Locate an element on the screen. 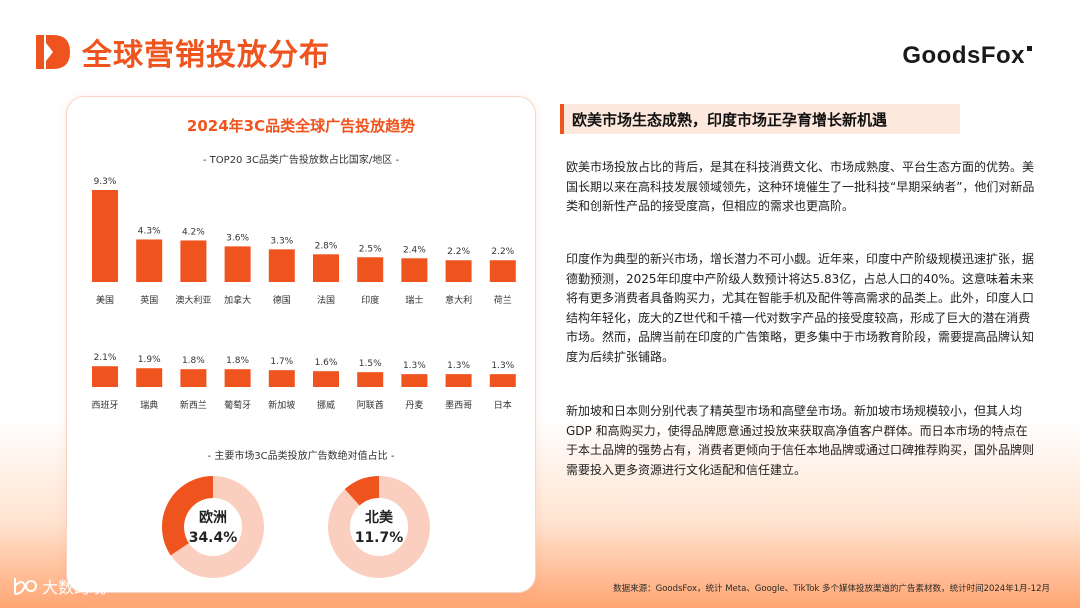  bar-value-label: 2.8% is located at coordinates (326, 246).